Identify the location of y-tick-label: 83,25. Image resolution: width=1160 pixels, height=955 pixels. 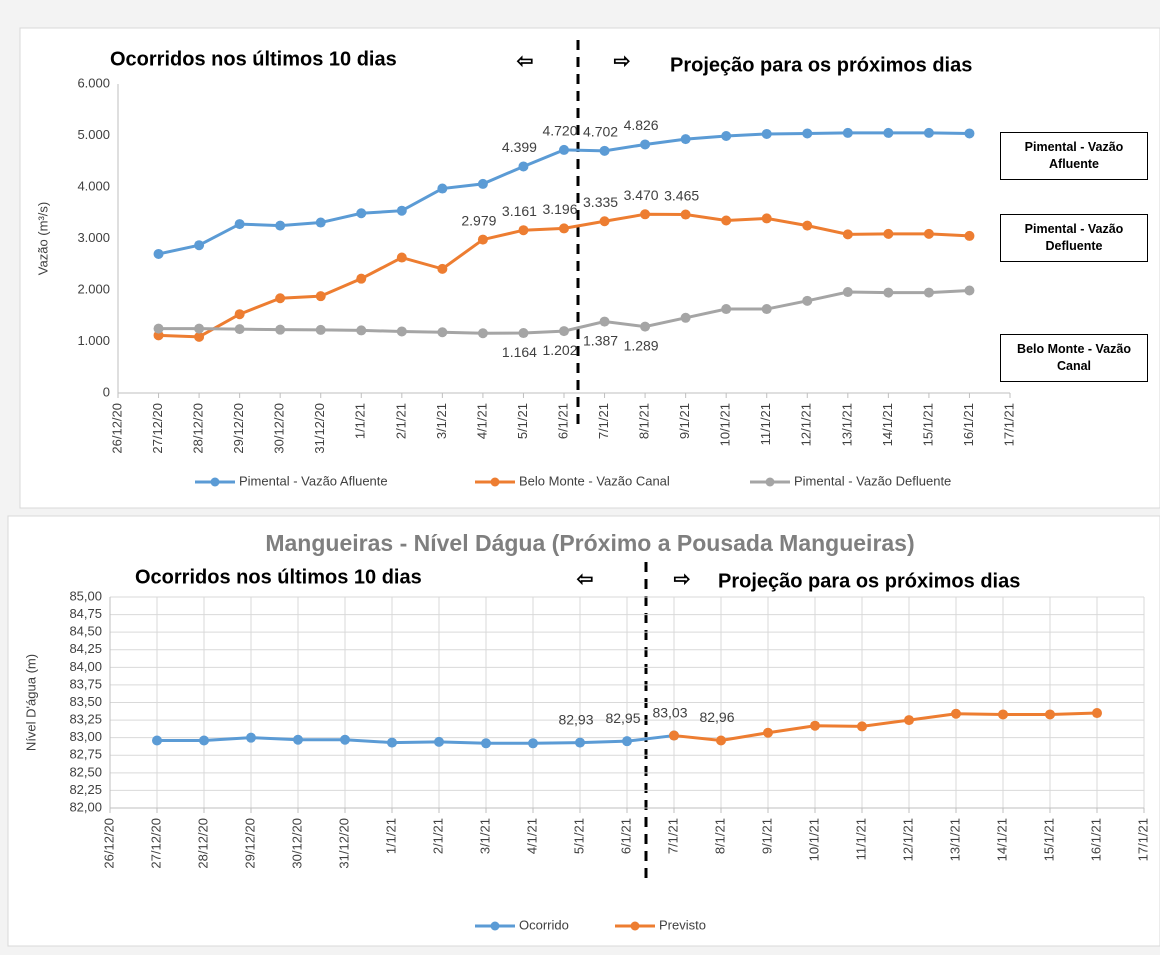
(85, 719).